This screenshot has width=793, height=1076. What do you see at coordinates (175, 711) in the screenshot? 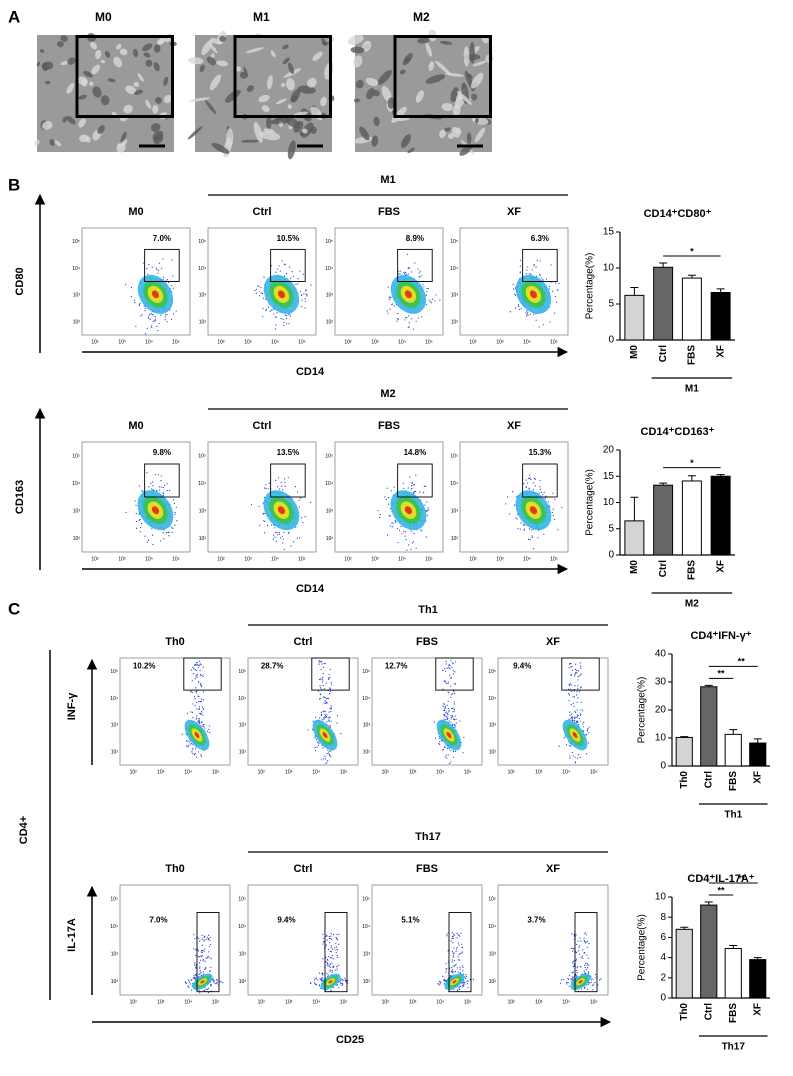
I see `plot-frame` at bounding box center [175, 711].